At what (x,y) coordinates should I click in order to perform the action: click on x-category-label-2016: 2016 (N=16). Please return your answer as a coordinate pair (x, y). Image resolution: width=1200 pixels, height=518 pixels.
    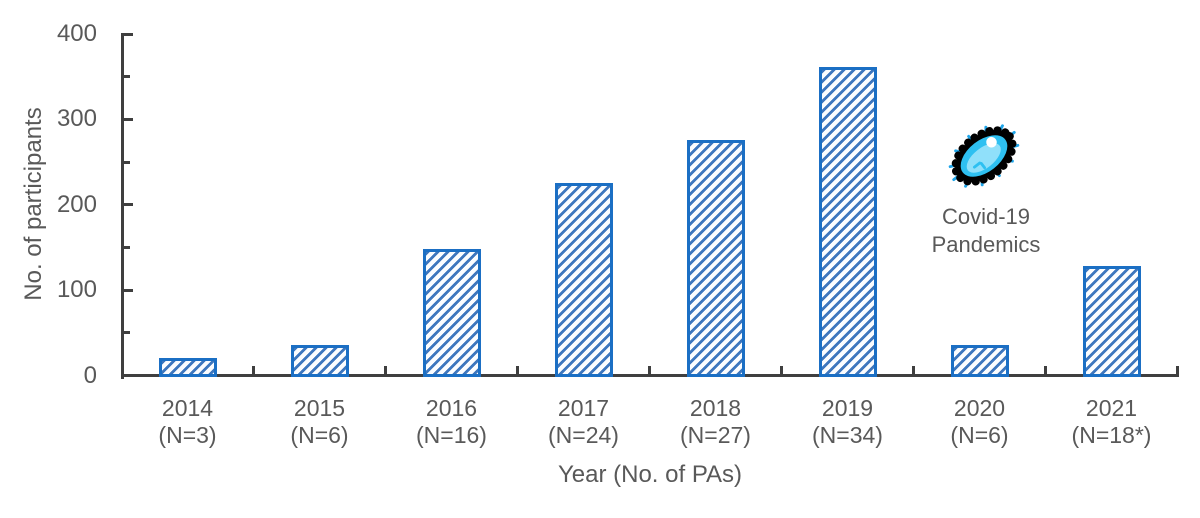
    Looking at the image, I should click on (452, 422).